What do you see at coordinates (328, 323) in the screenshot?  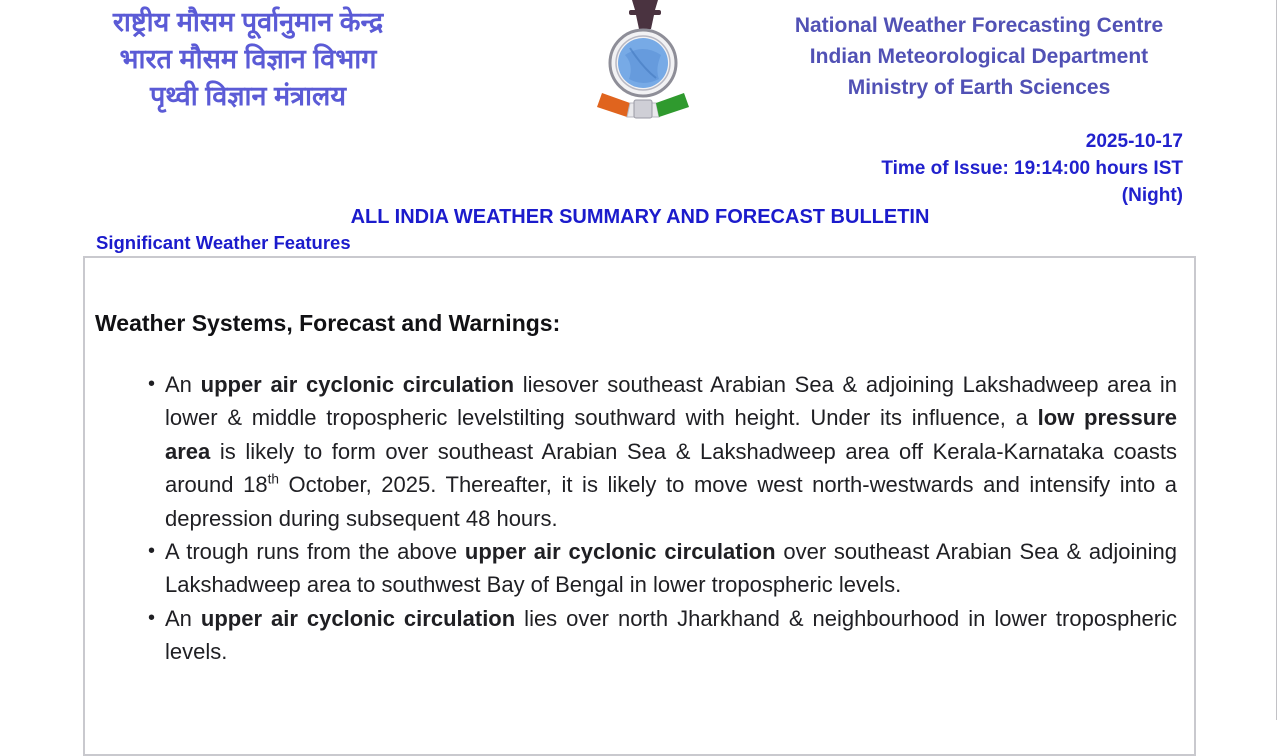 I see `weather-systems-heading: Weather Systems, Forecast and Warnings:` at bounding box center [328, 323].